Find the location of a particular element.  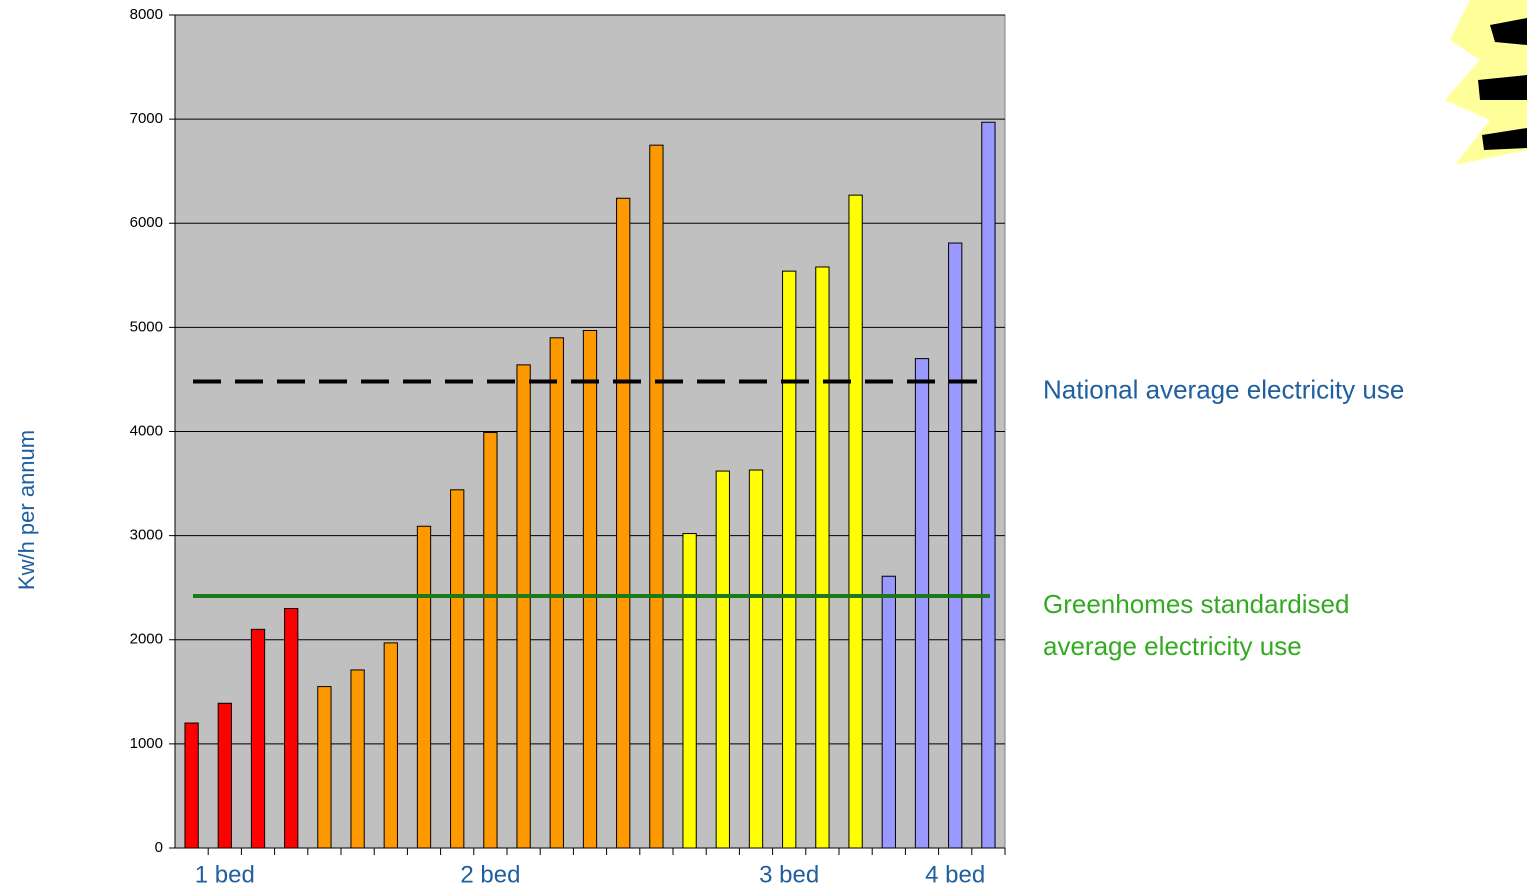

y-tick-label: 5000 is located at coordinates (146, 326).